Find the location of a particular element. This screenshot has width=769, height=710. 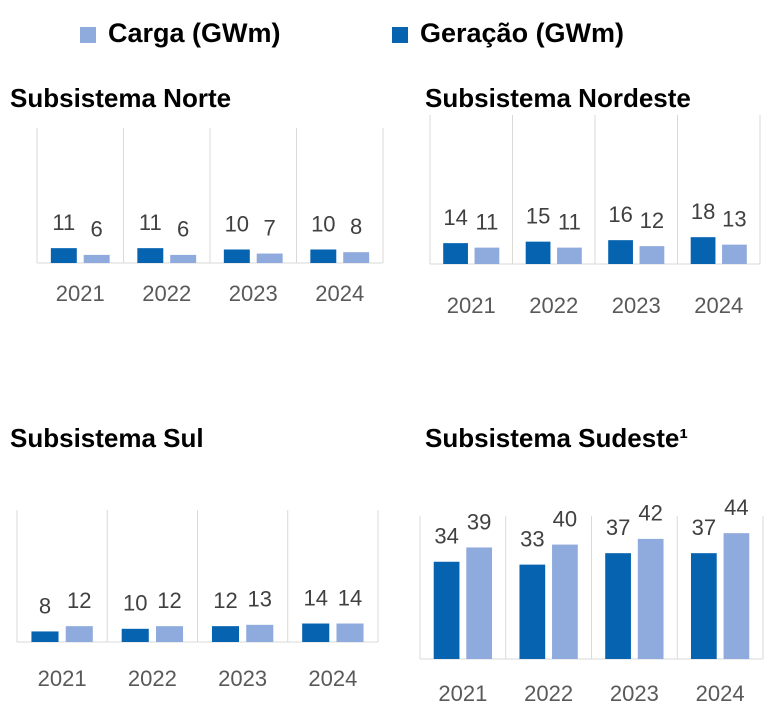

data-label: 33 is located at coordinates (532, 538).